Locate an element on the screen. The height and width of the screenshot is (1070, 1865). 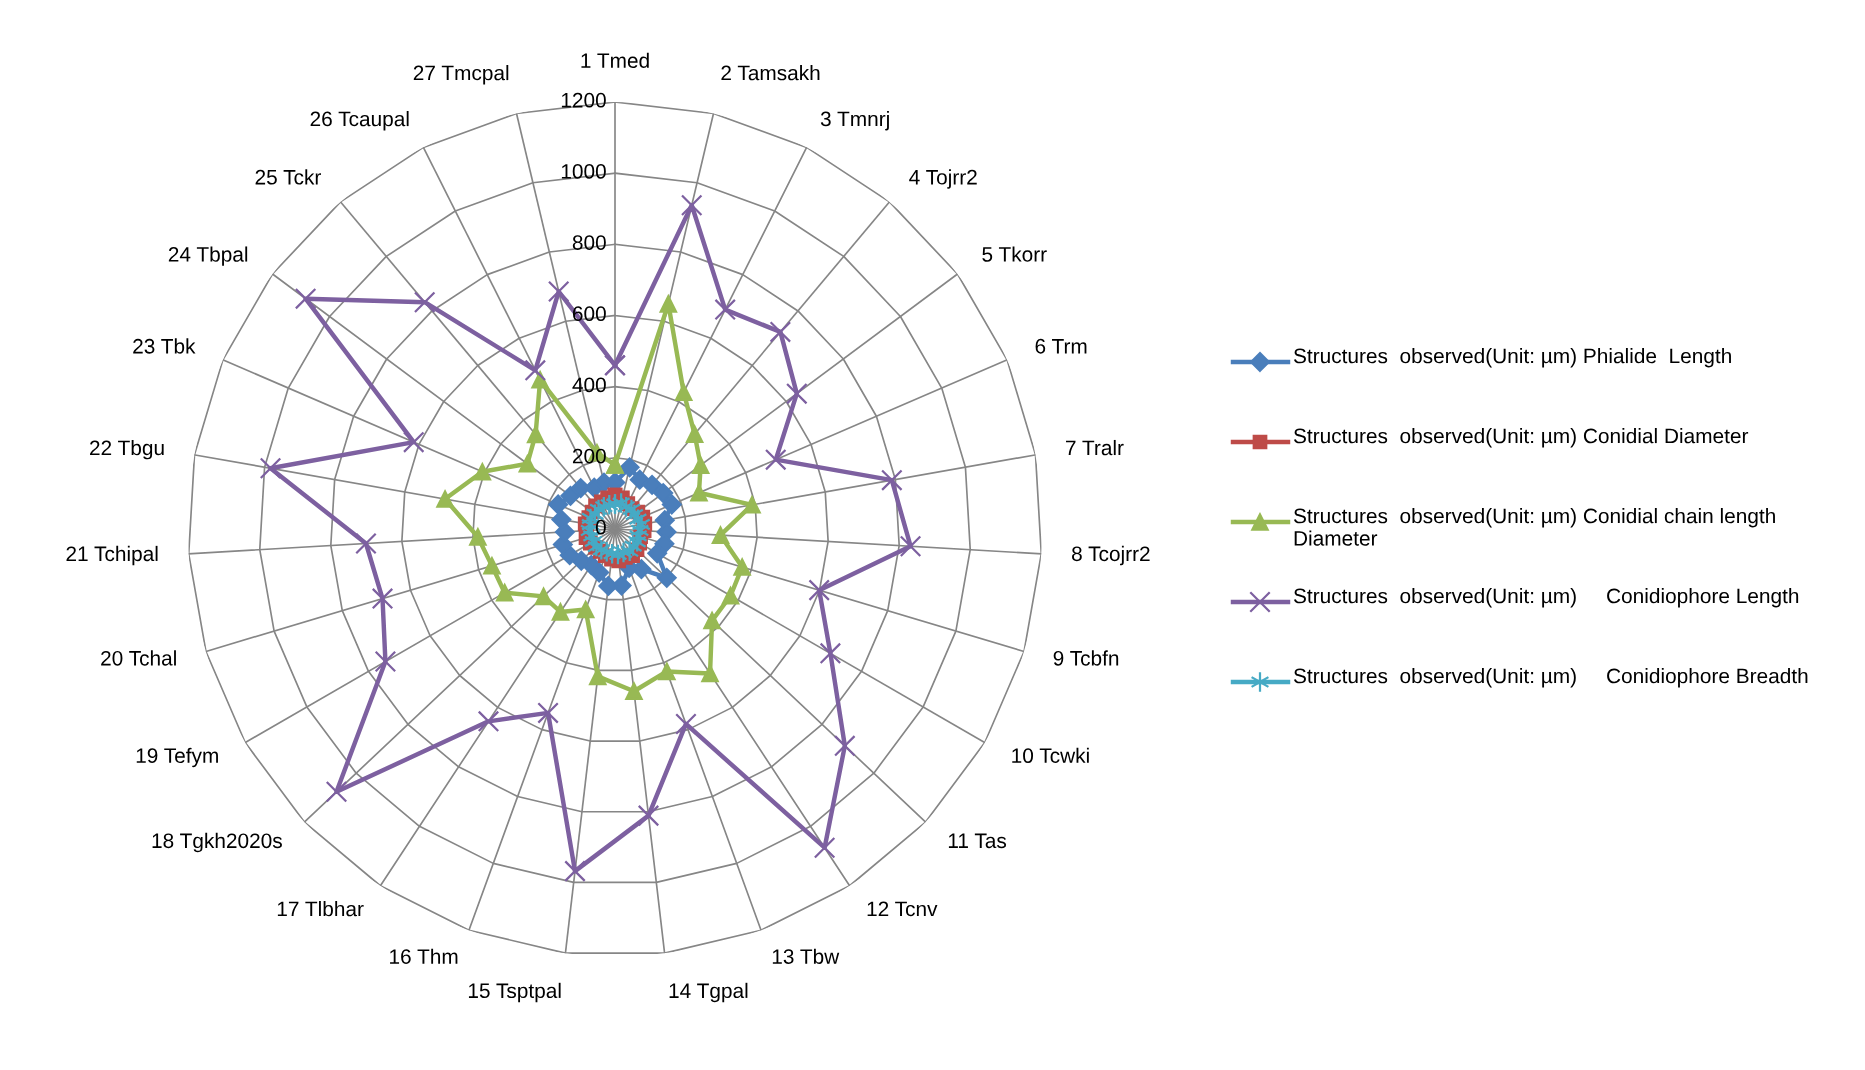
y-tick-label: 400 is located at coordinates (589, 385).